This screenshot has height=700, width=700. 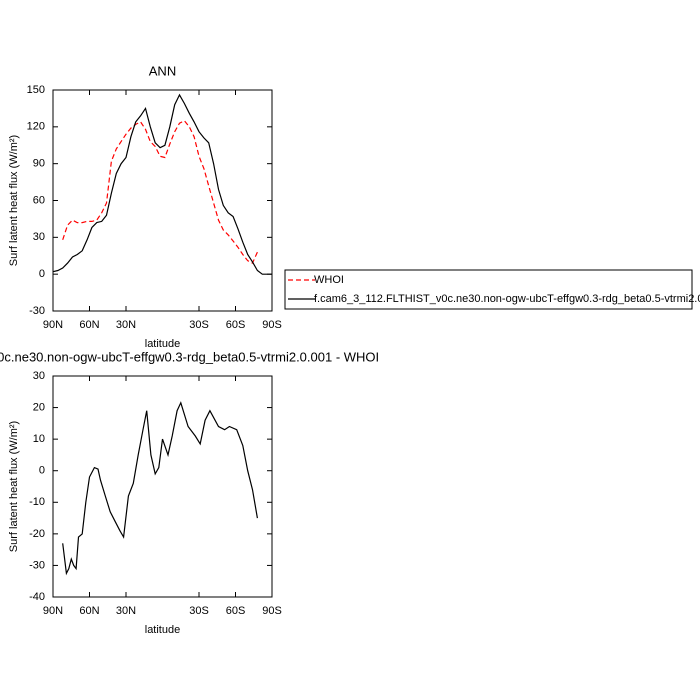 I want to click on y-tick-label: 120, so click(x=36, y=127).